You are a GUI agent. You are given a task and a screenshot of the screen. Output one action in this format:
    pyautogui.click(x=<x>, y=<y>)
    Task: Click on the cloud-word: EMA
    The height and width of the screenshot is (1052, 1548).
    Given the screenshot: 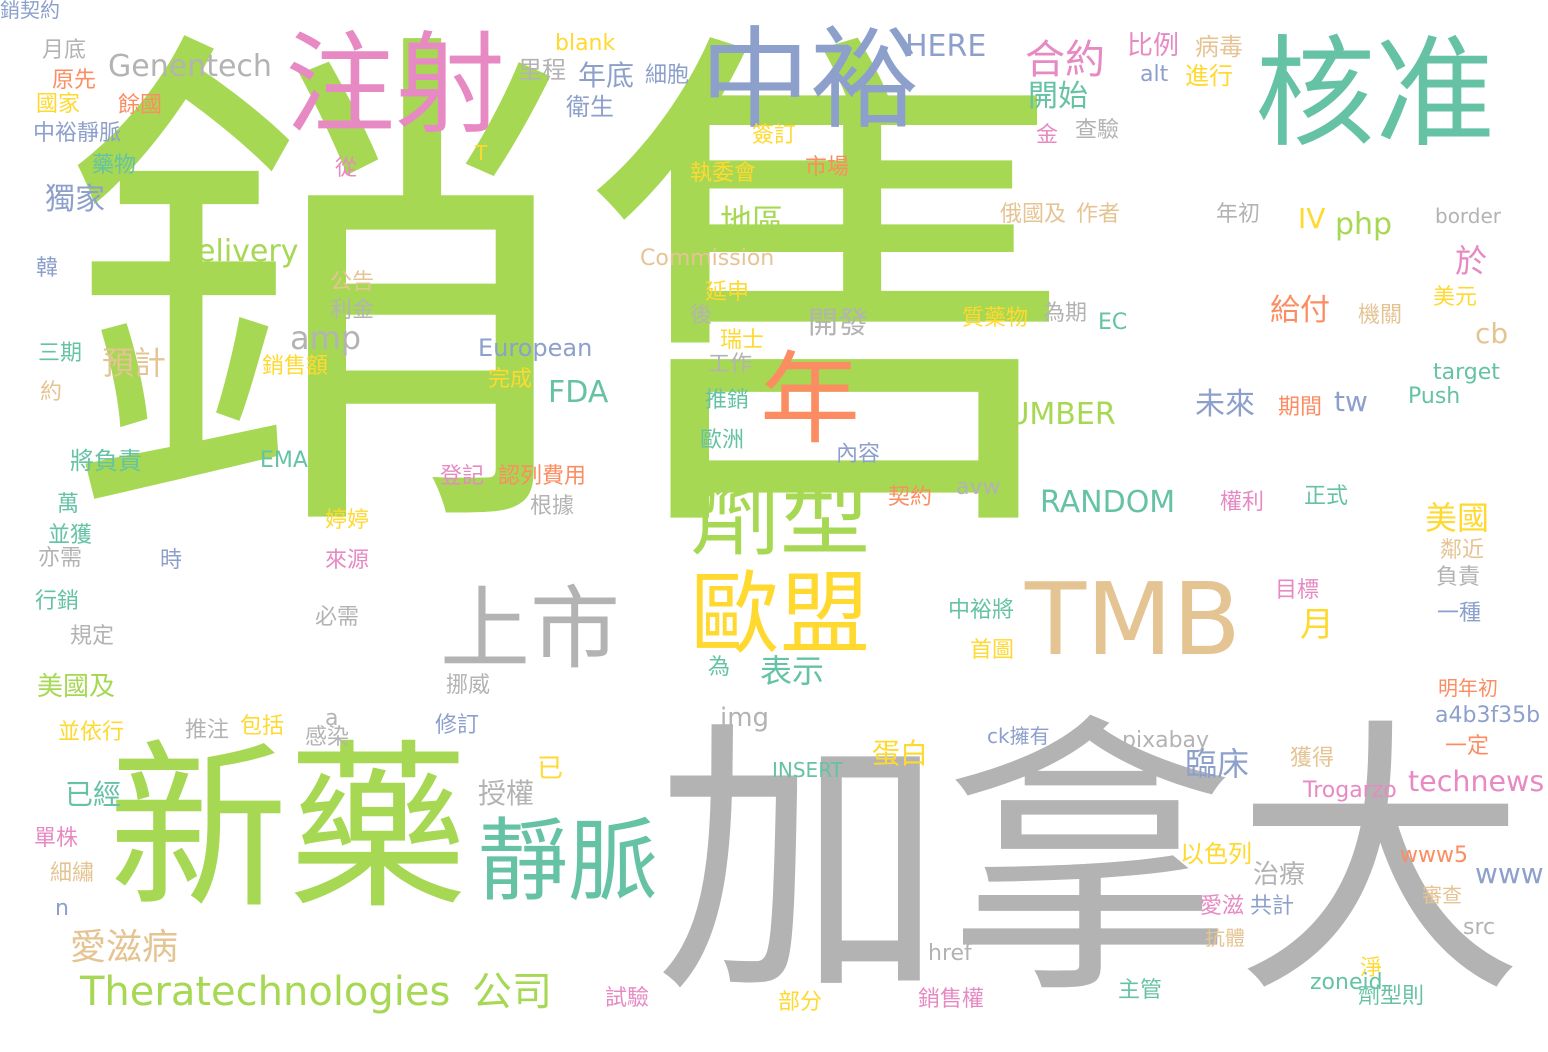 What is the action you would take?
    pyautogui.click(x=284, y=460)
    